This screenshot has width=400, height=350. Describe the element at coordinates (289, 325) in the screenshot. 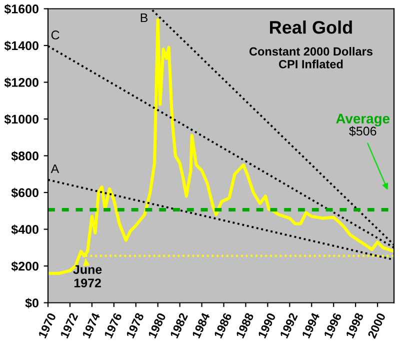

I see `x-tick-label: 1992` at that location.